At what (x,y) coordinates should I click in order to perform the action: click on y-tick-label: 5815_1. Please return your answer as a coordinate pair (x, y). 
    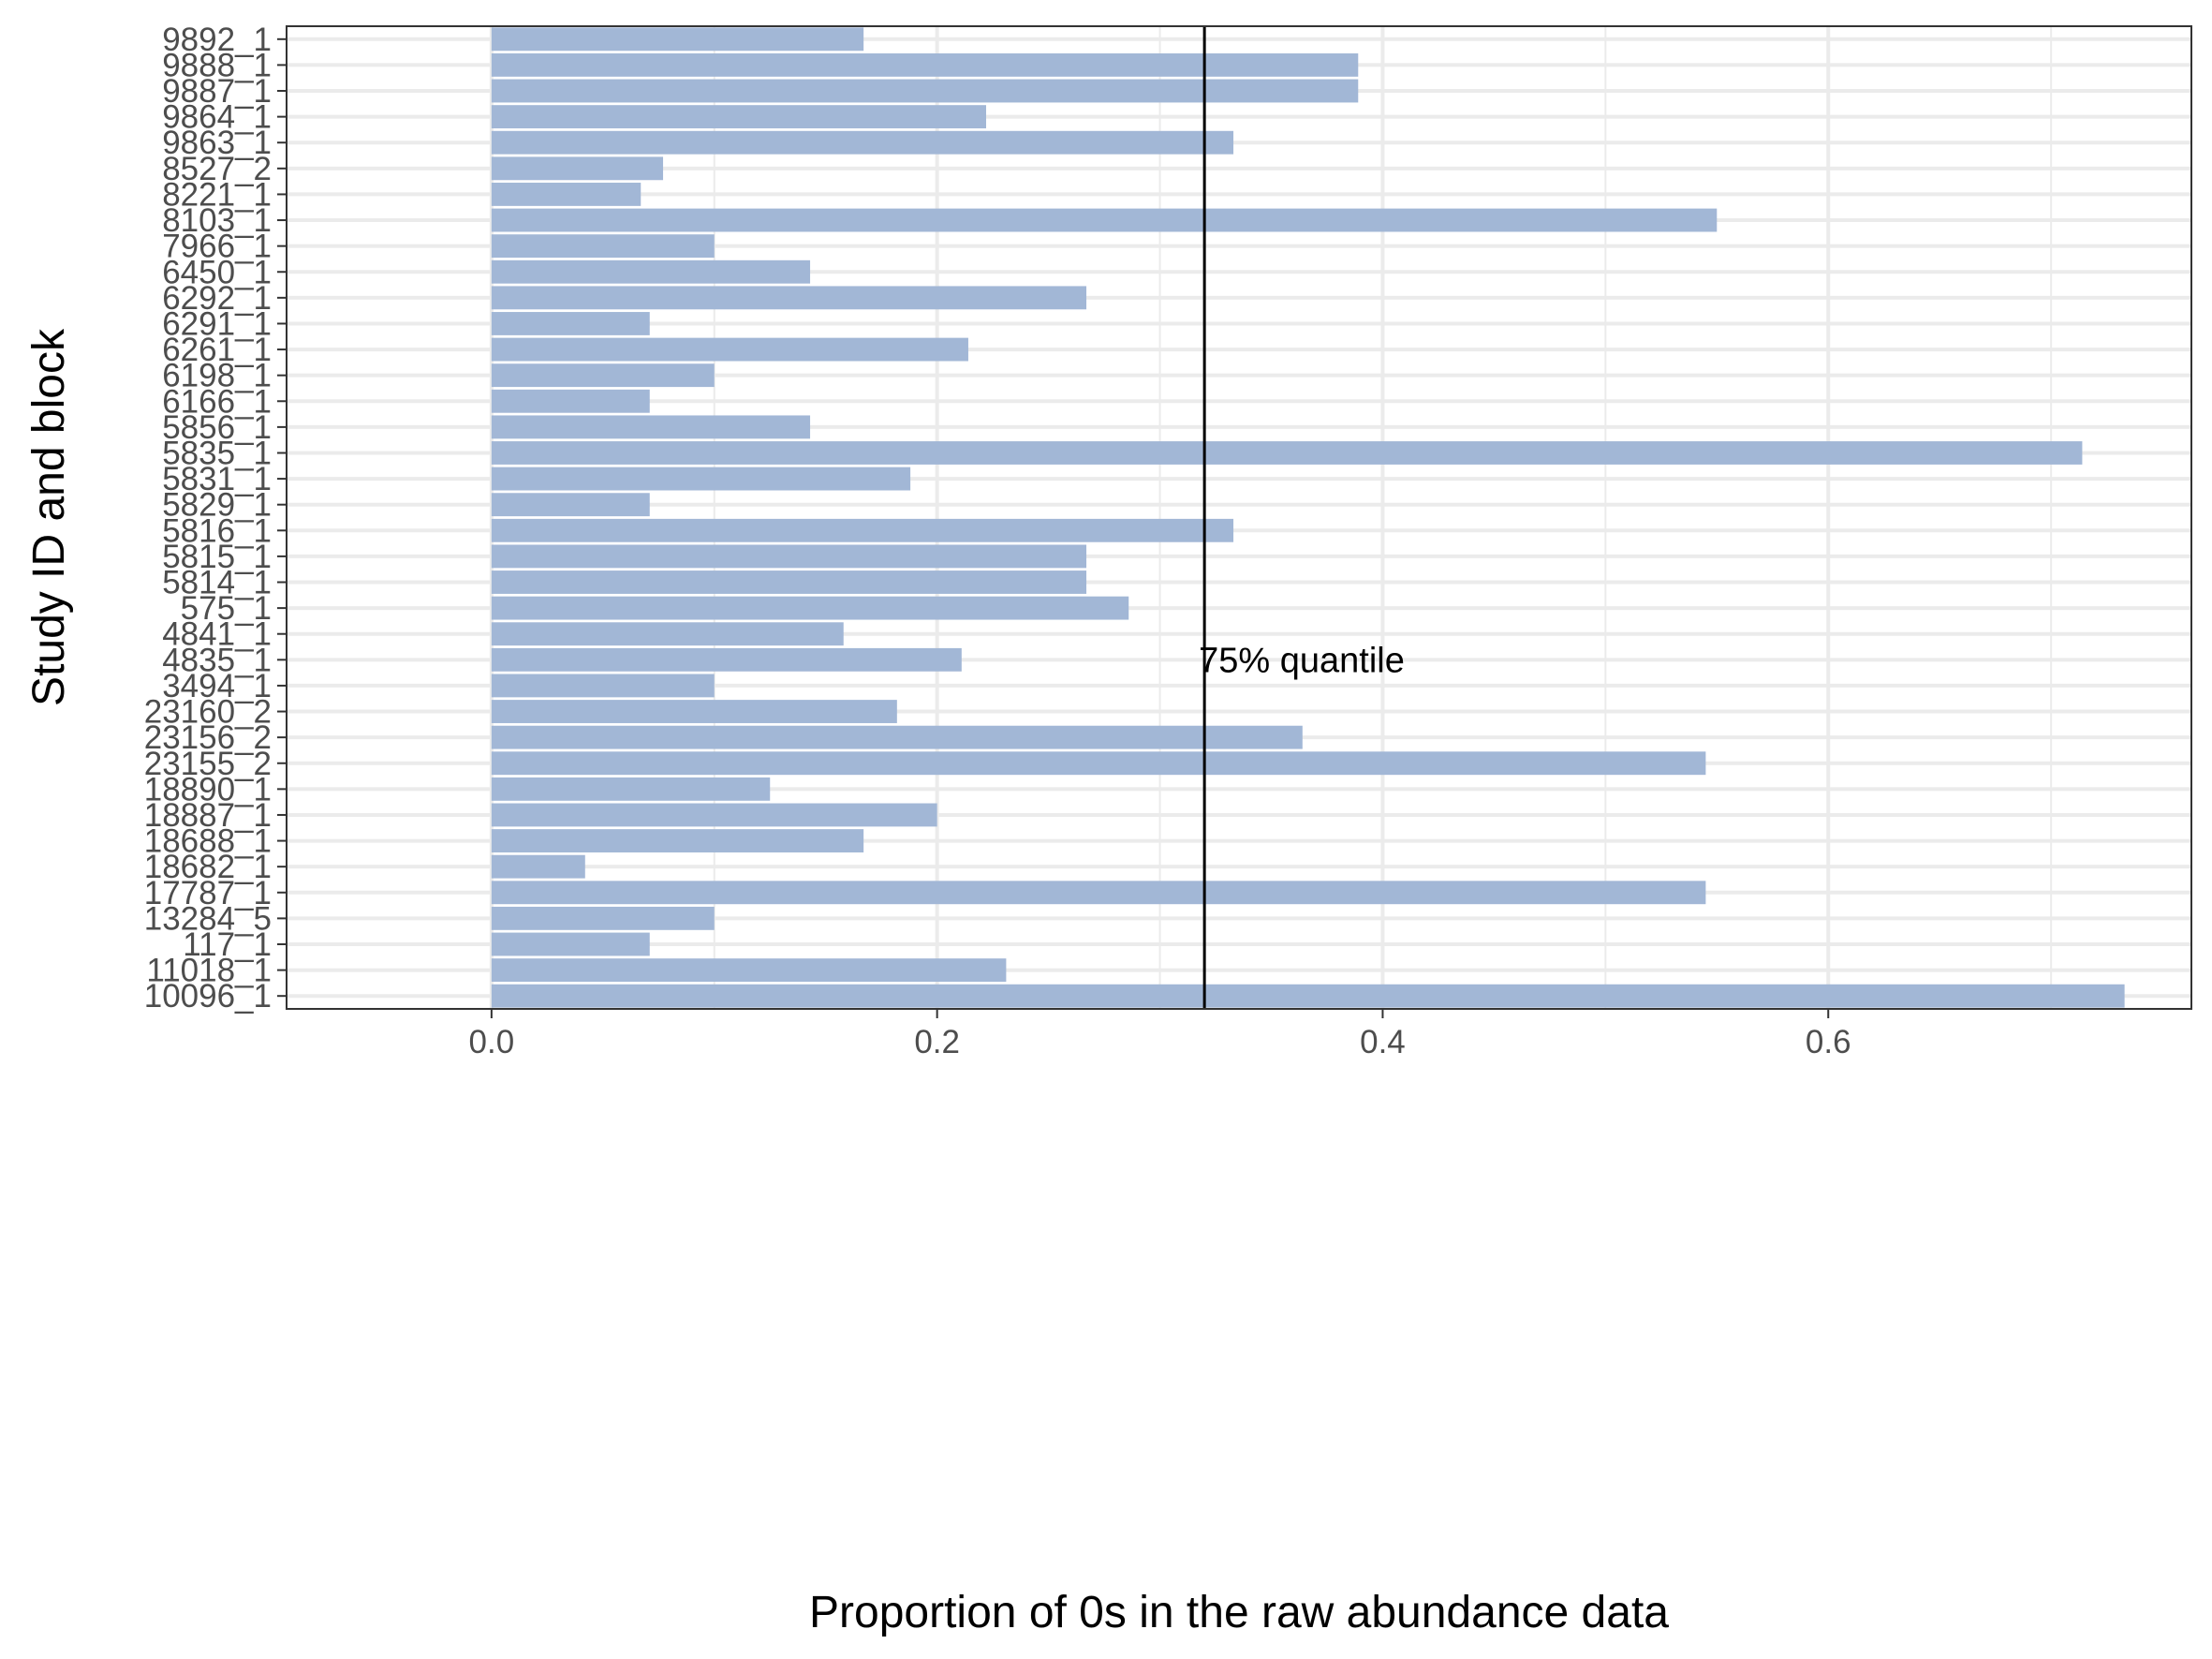
    Looking at the image, I should click on (217, 557).